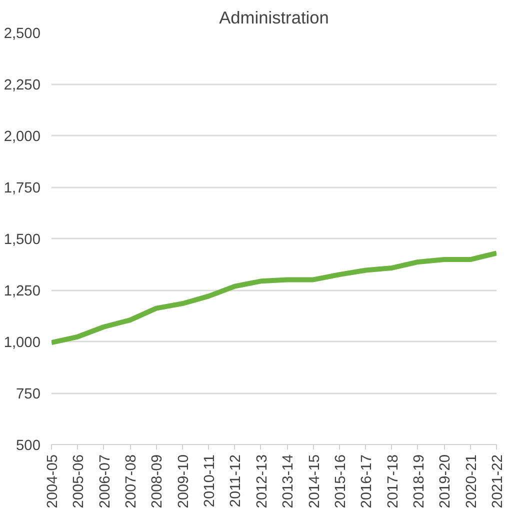 The height and width of the screenshot is (511, 514). I want to click on x-tick-label: 2020-21, so click(472, 481).